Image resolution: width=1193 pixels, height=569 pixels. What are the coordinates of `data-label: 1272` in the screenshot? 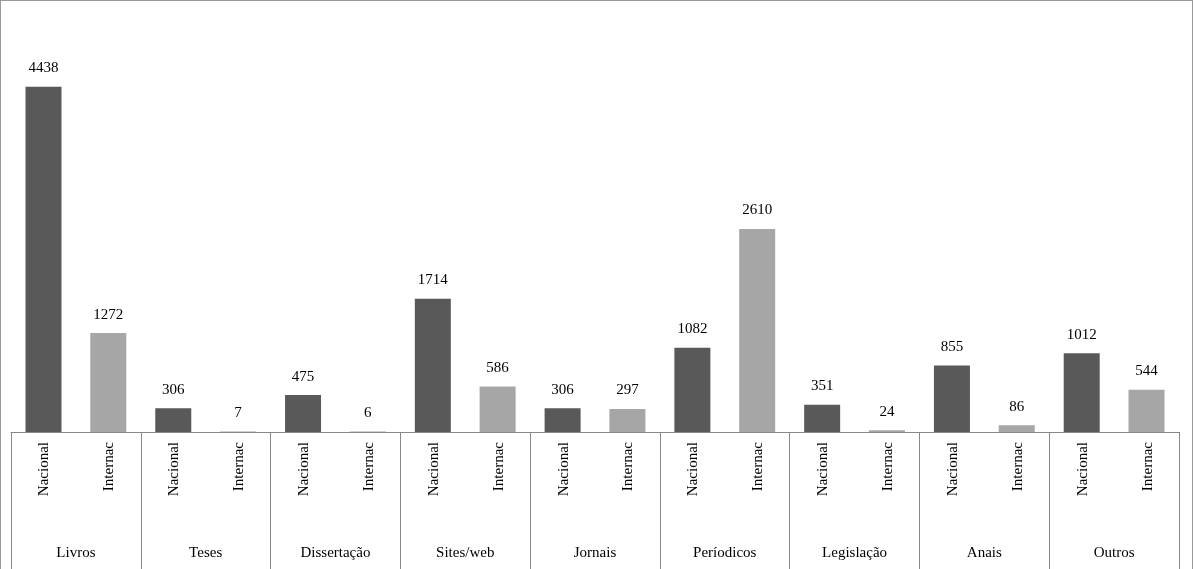 It's located at (108, 313).